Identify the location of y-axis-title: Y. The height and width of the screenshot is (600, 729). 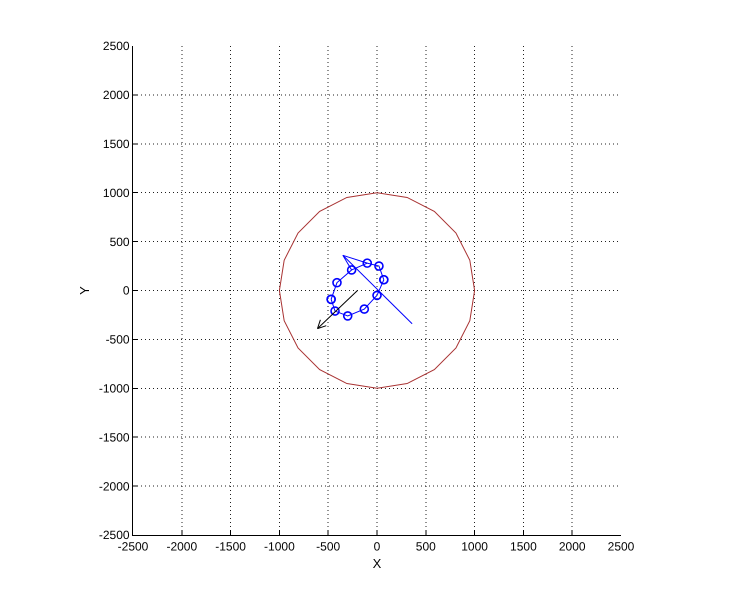
(84, 290).